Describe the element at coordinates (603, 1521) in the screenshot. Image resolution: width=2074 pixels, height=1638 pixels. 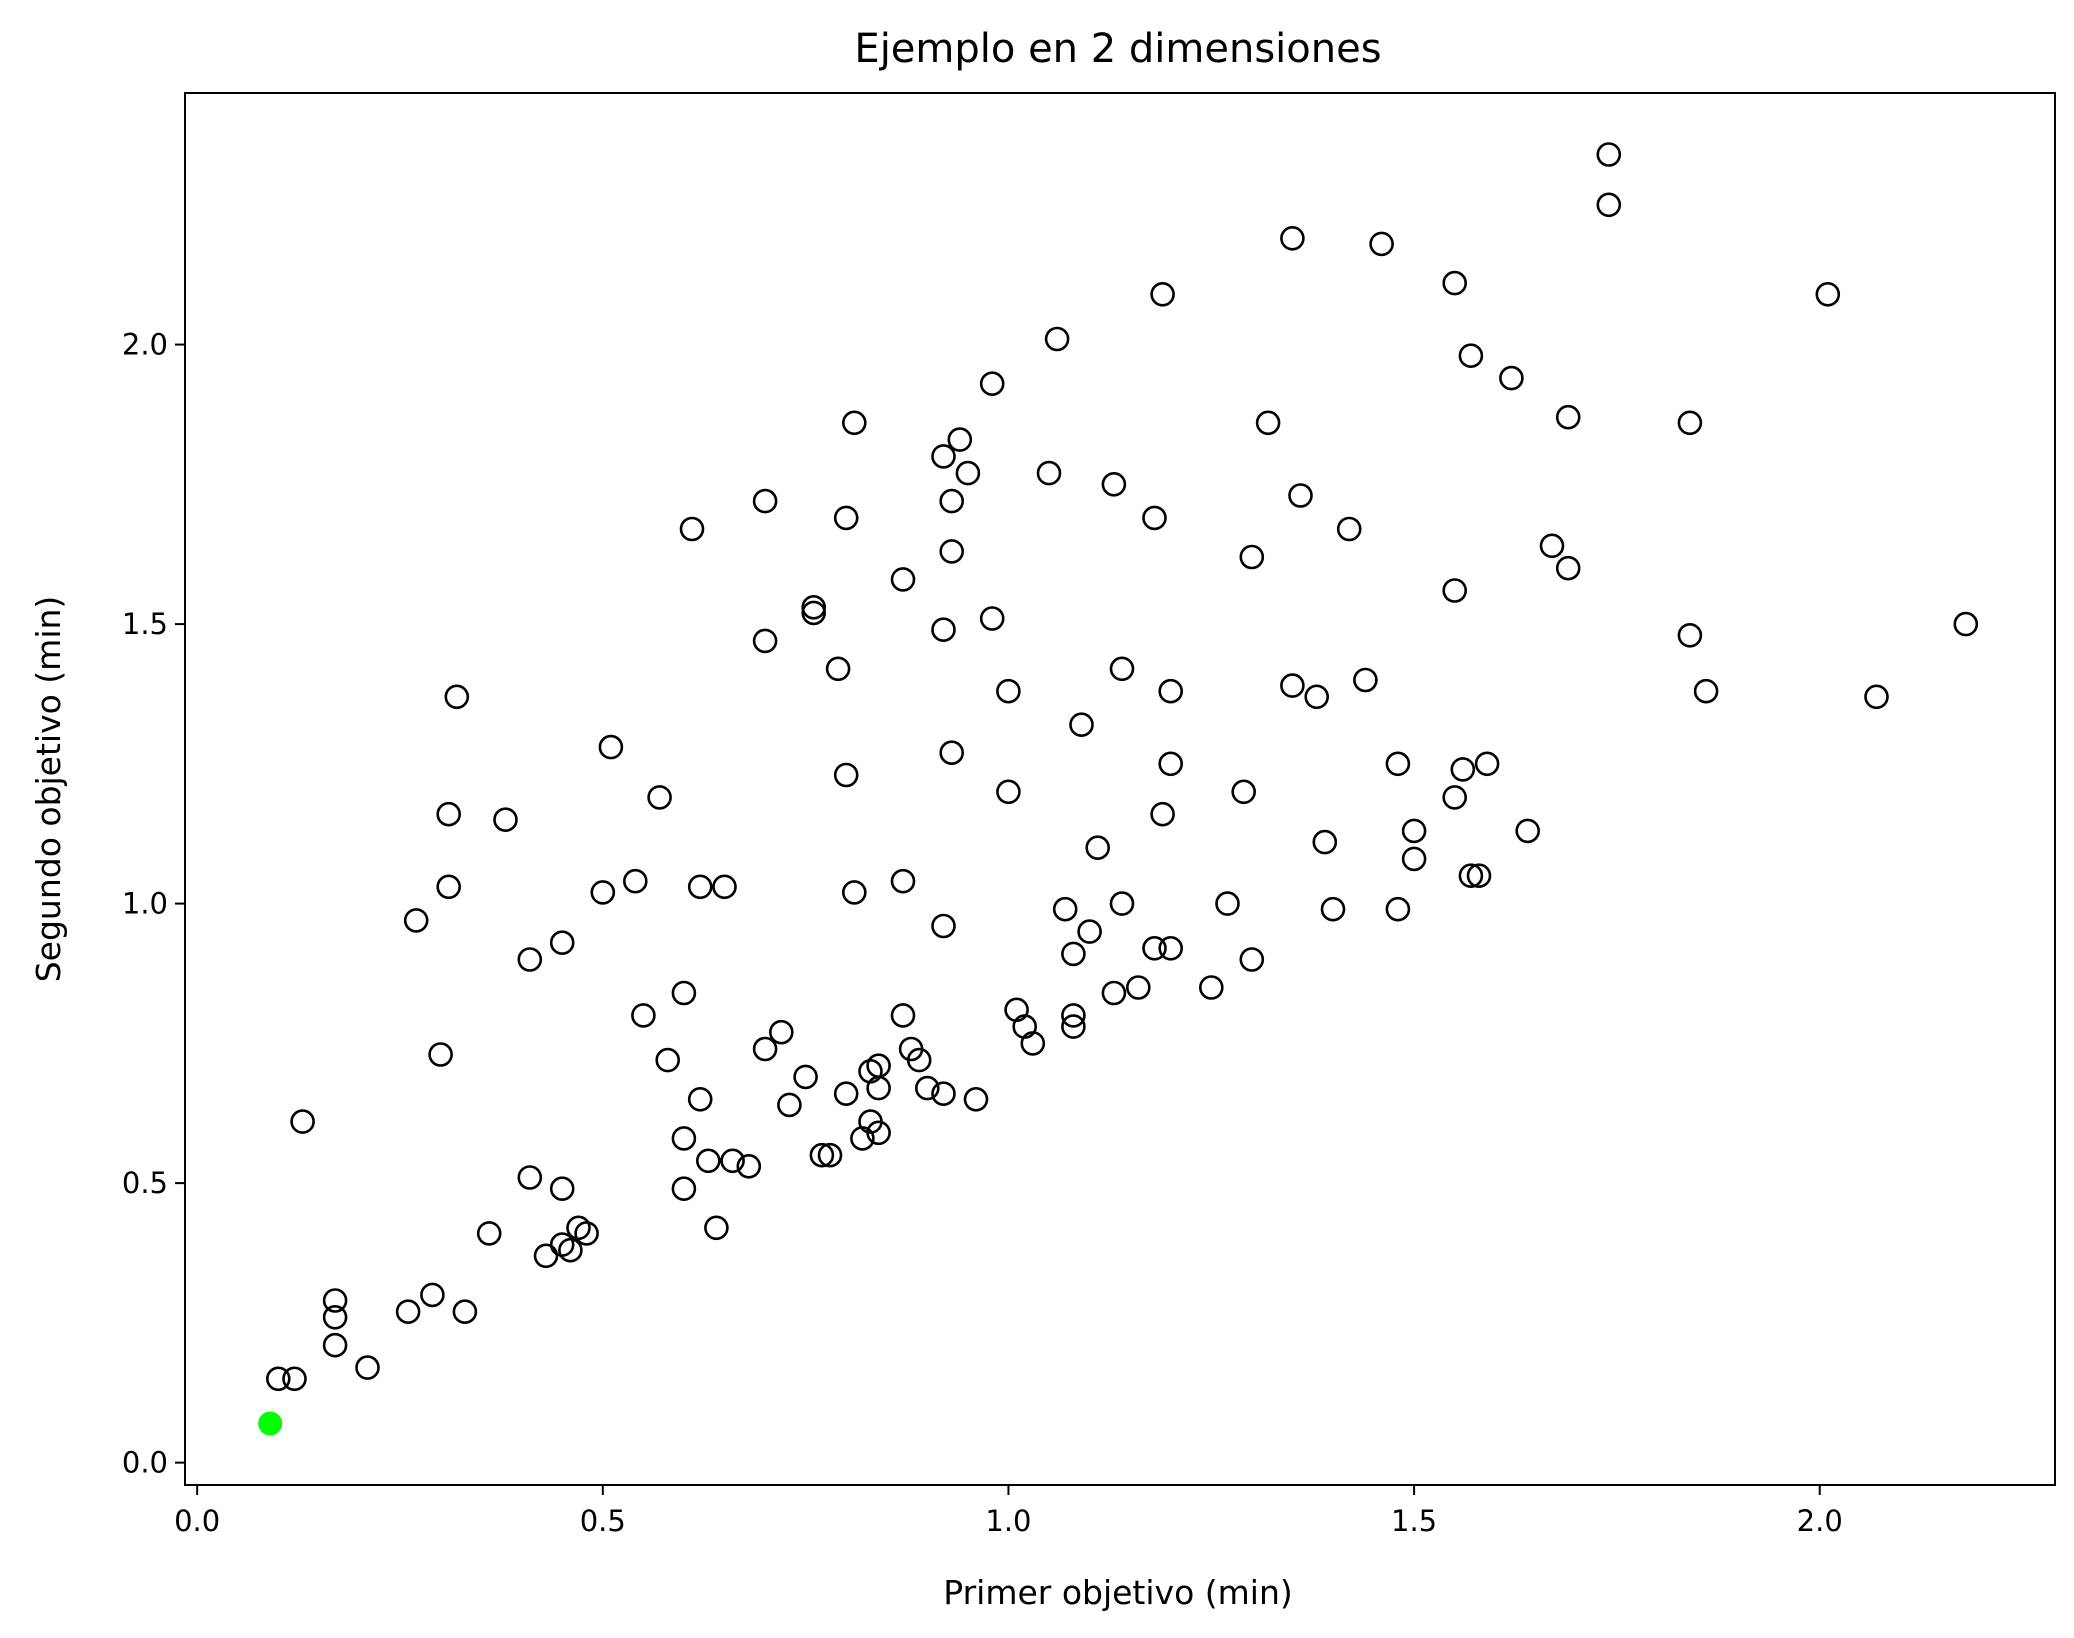
I see `x-tick-label: 0.5` at that location.